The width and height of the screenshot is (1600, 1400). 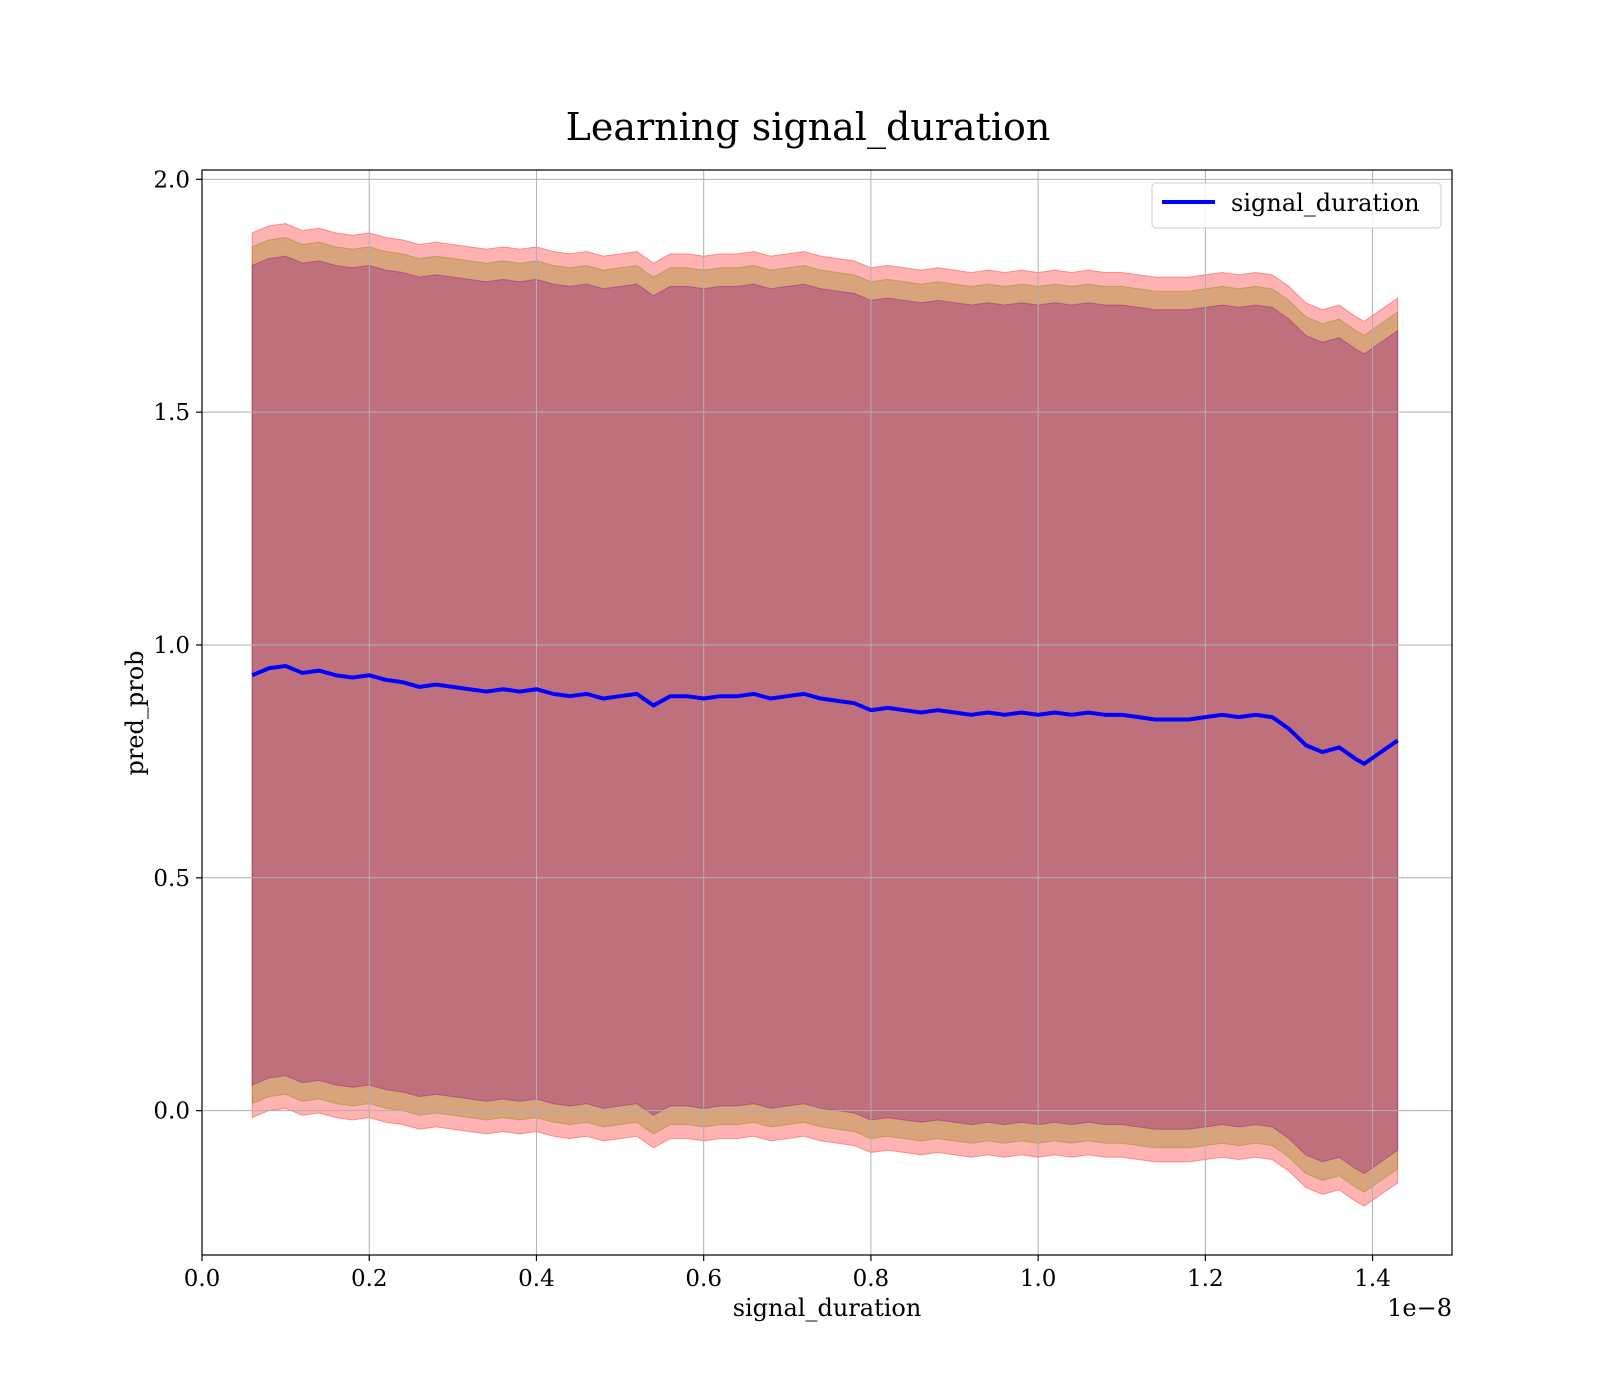 I want to click on y-tick-label: 2.0, so click(x=171, y=180).